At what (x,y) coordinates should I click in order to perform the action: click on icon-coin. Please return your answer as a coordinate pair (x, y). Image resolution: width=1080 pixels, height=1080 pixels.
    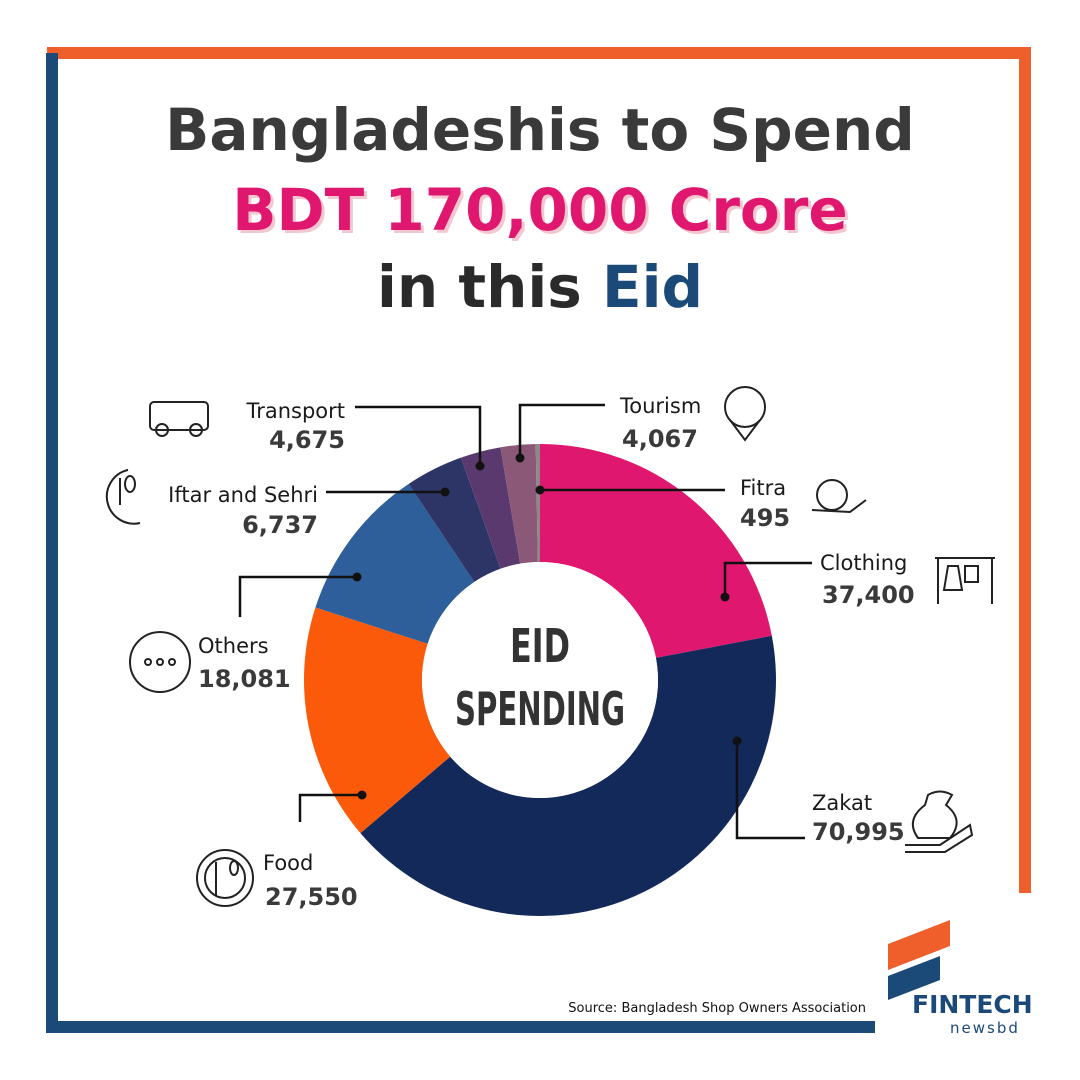
    Looking at the image, I should click on (832, 495).